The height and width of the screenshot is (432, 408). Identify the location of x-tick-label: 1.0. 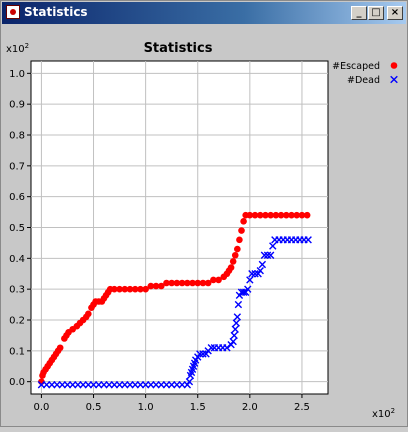
(146, 407).